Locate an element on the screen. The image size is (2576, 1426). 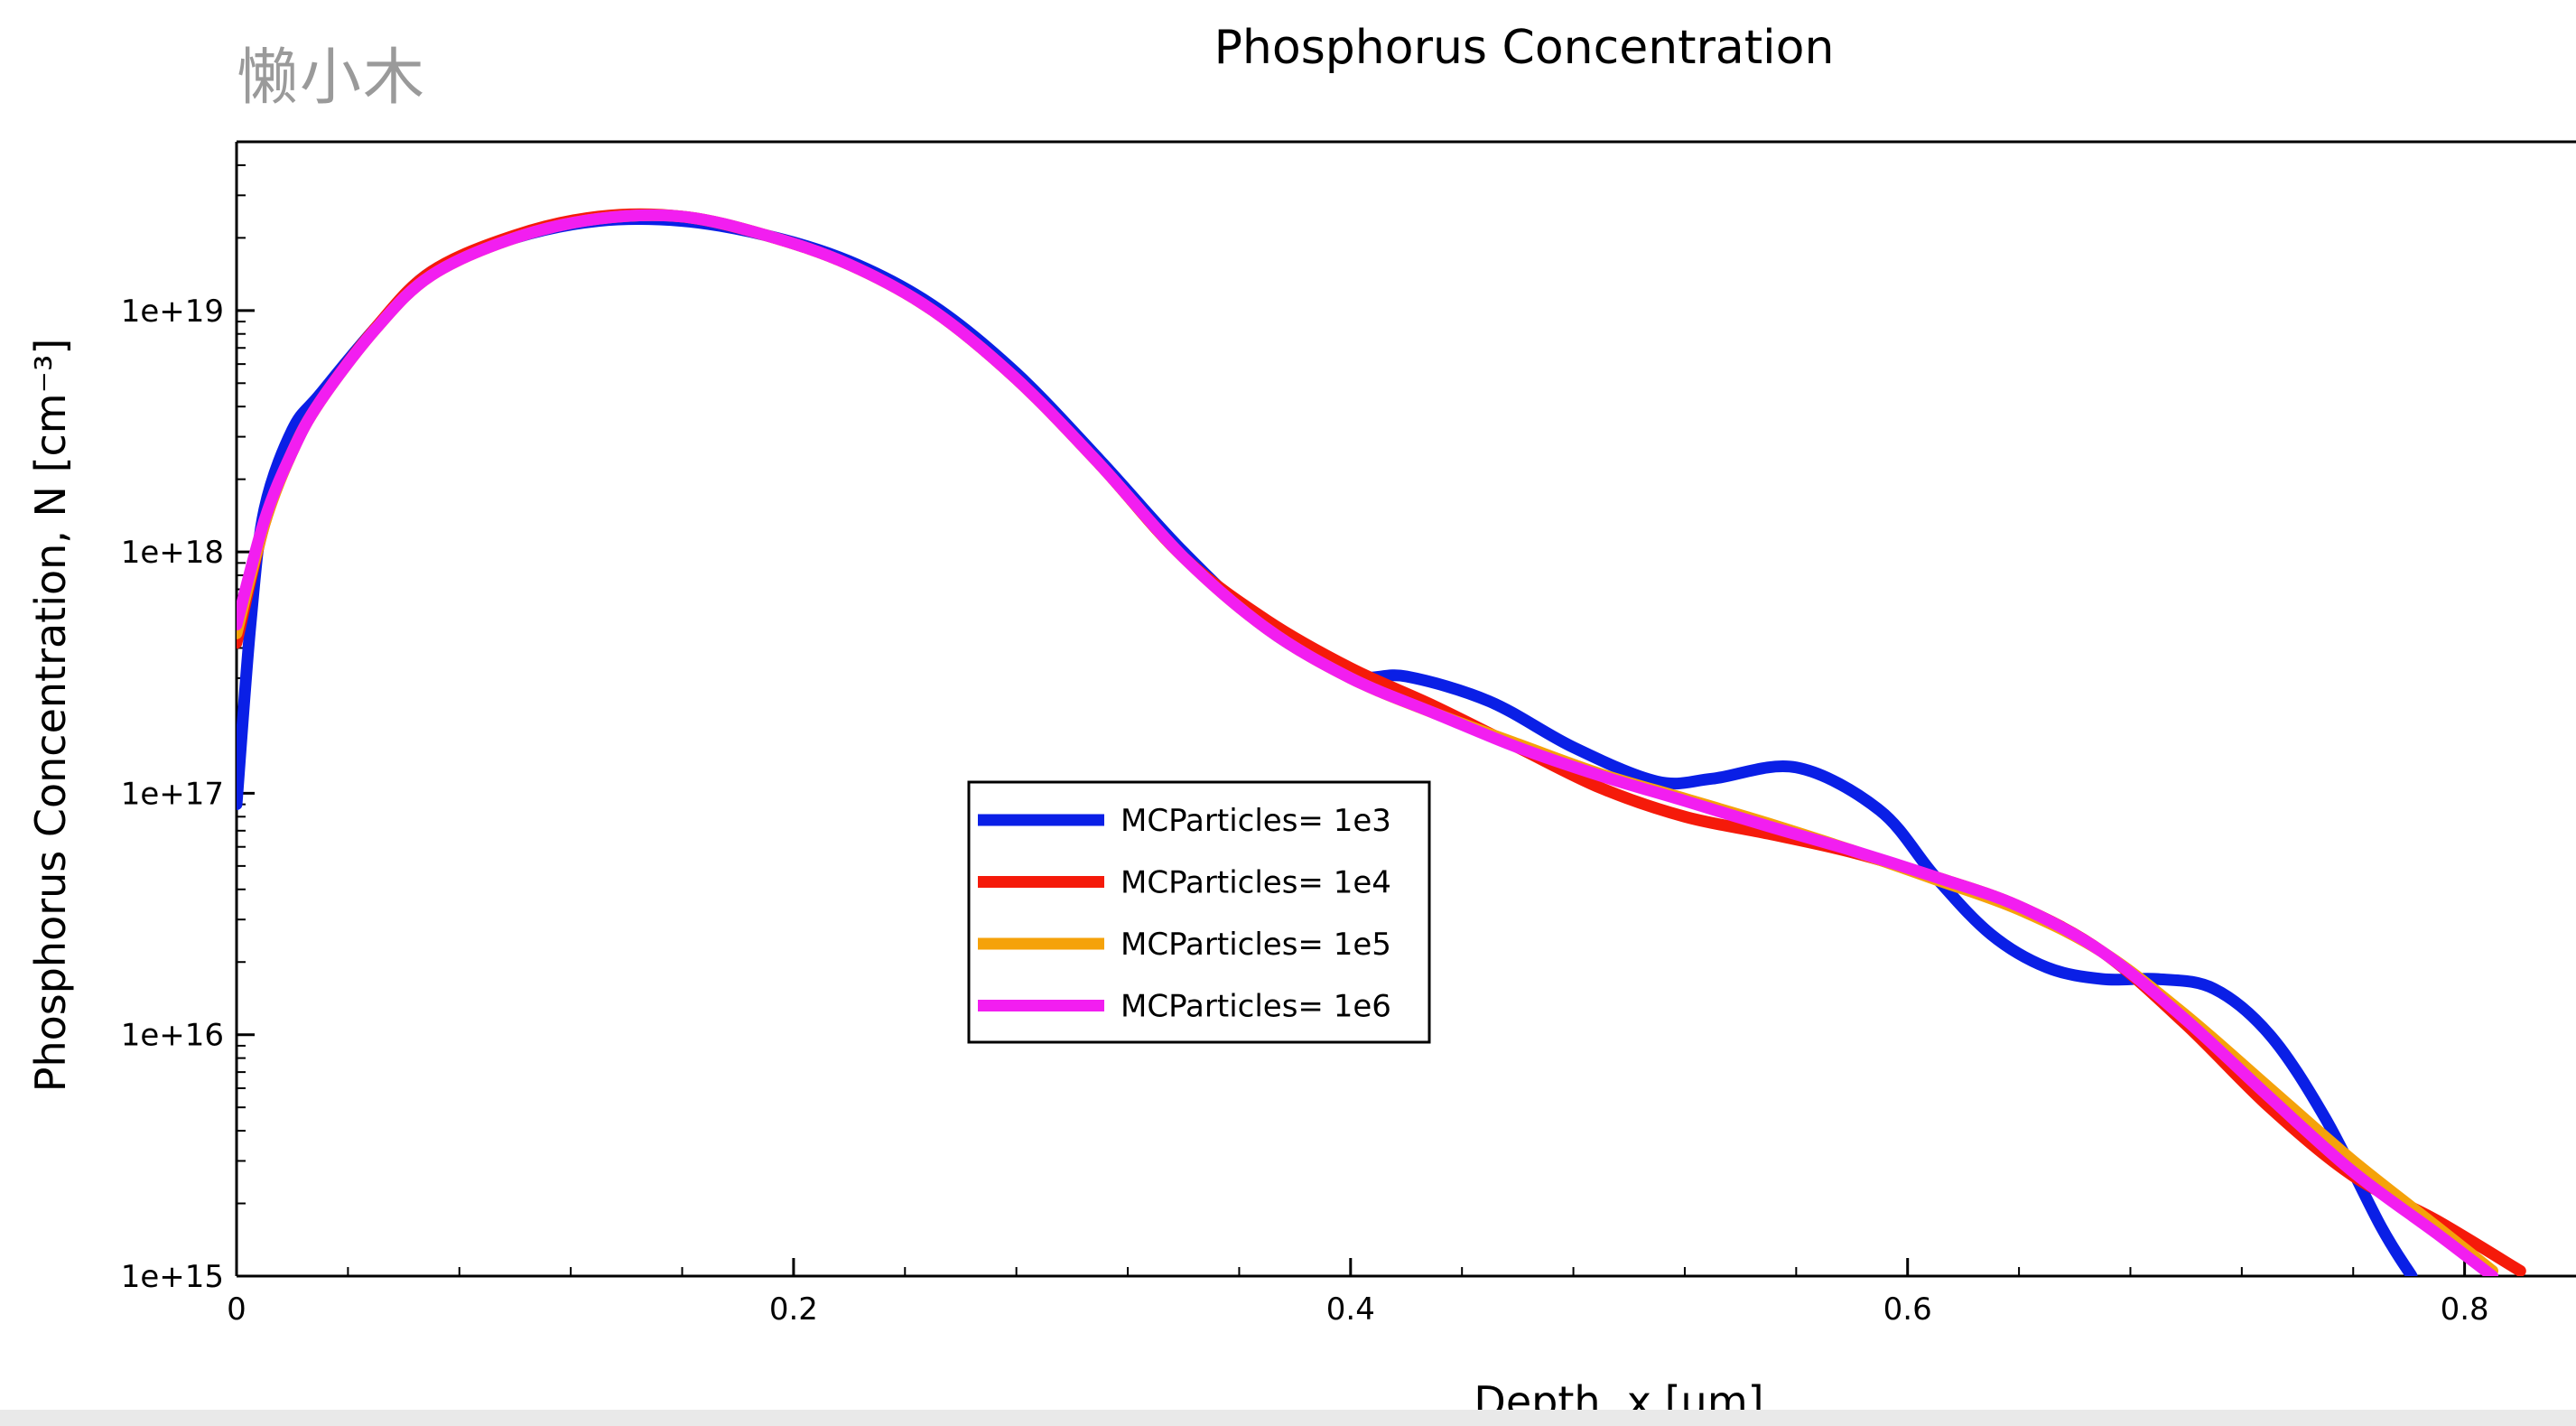
x-tick-label: 0.2 is located at coordinates (793, 1309).